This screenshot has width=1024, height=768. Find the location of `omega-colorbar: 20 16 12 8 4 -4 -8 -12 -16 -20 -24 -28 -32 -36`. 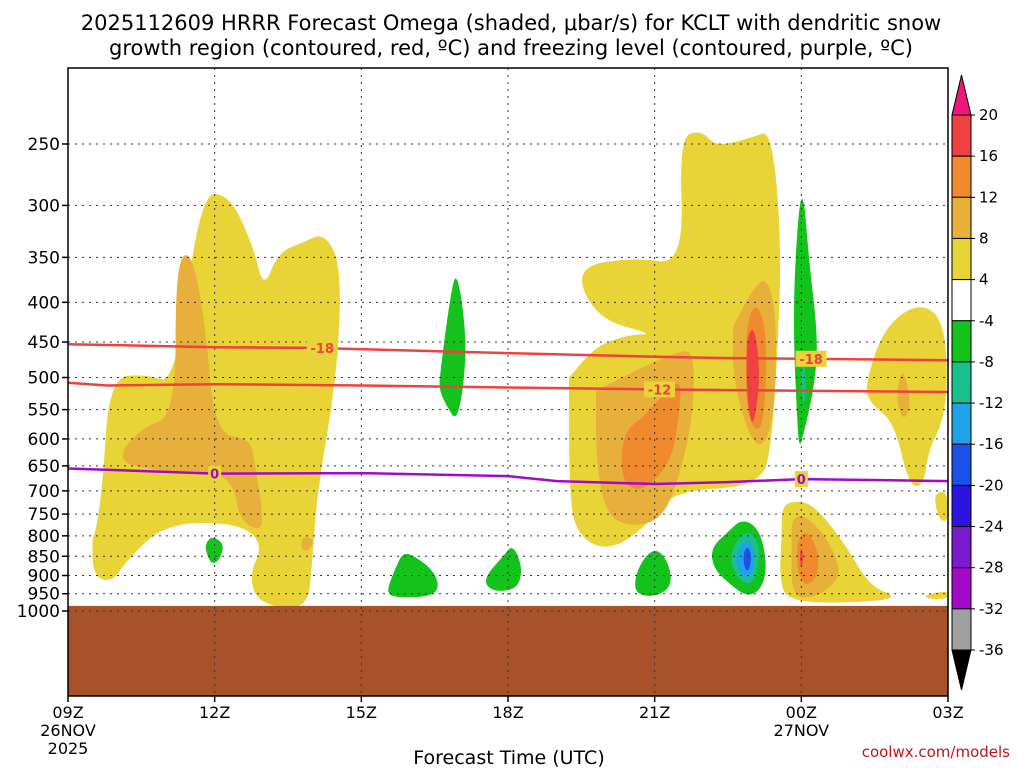

omega-colorbar: 20 16 12 8 4 -4 -8 -12 -16 -20 -24 -28 -32 -36 is located at coordinates (977, 382).